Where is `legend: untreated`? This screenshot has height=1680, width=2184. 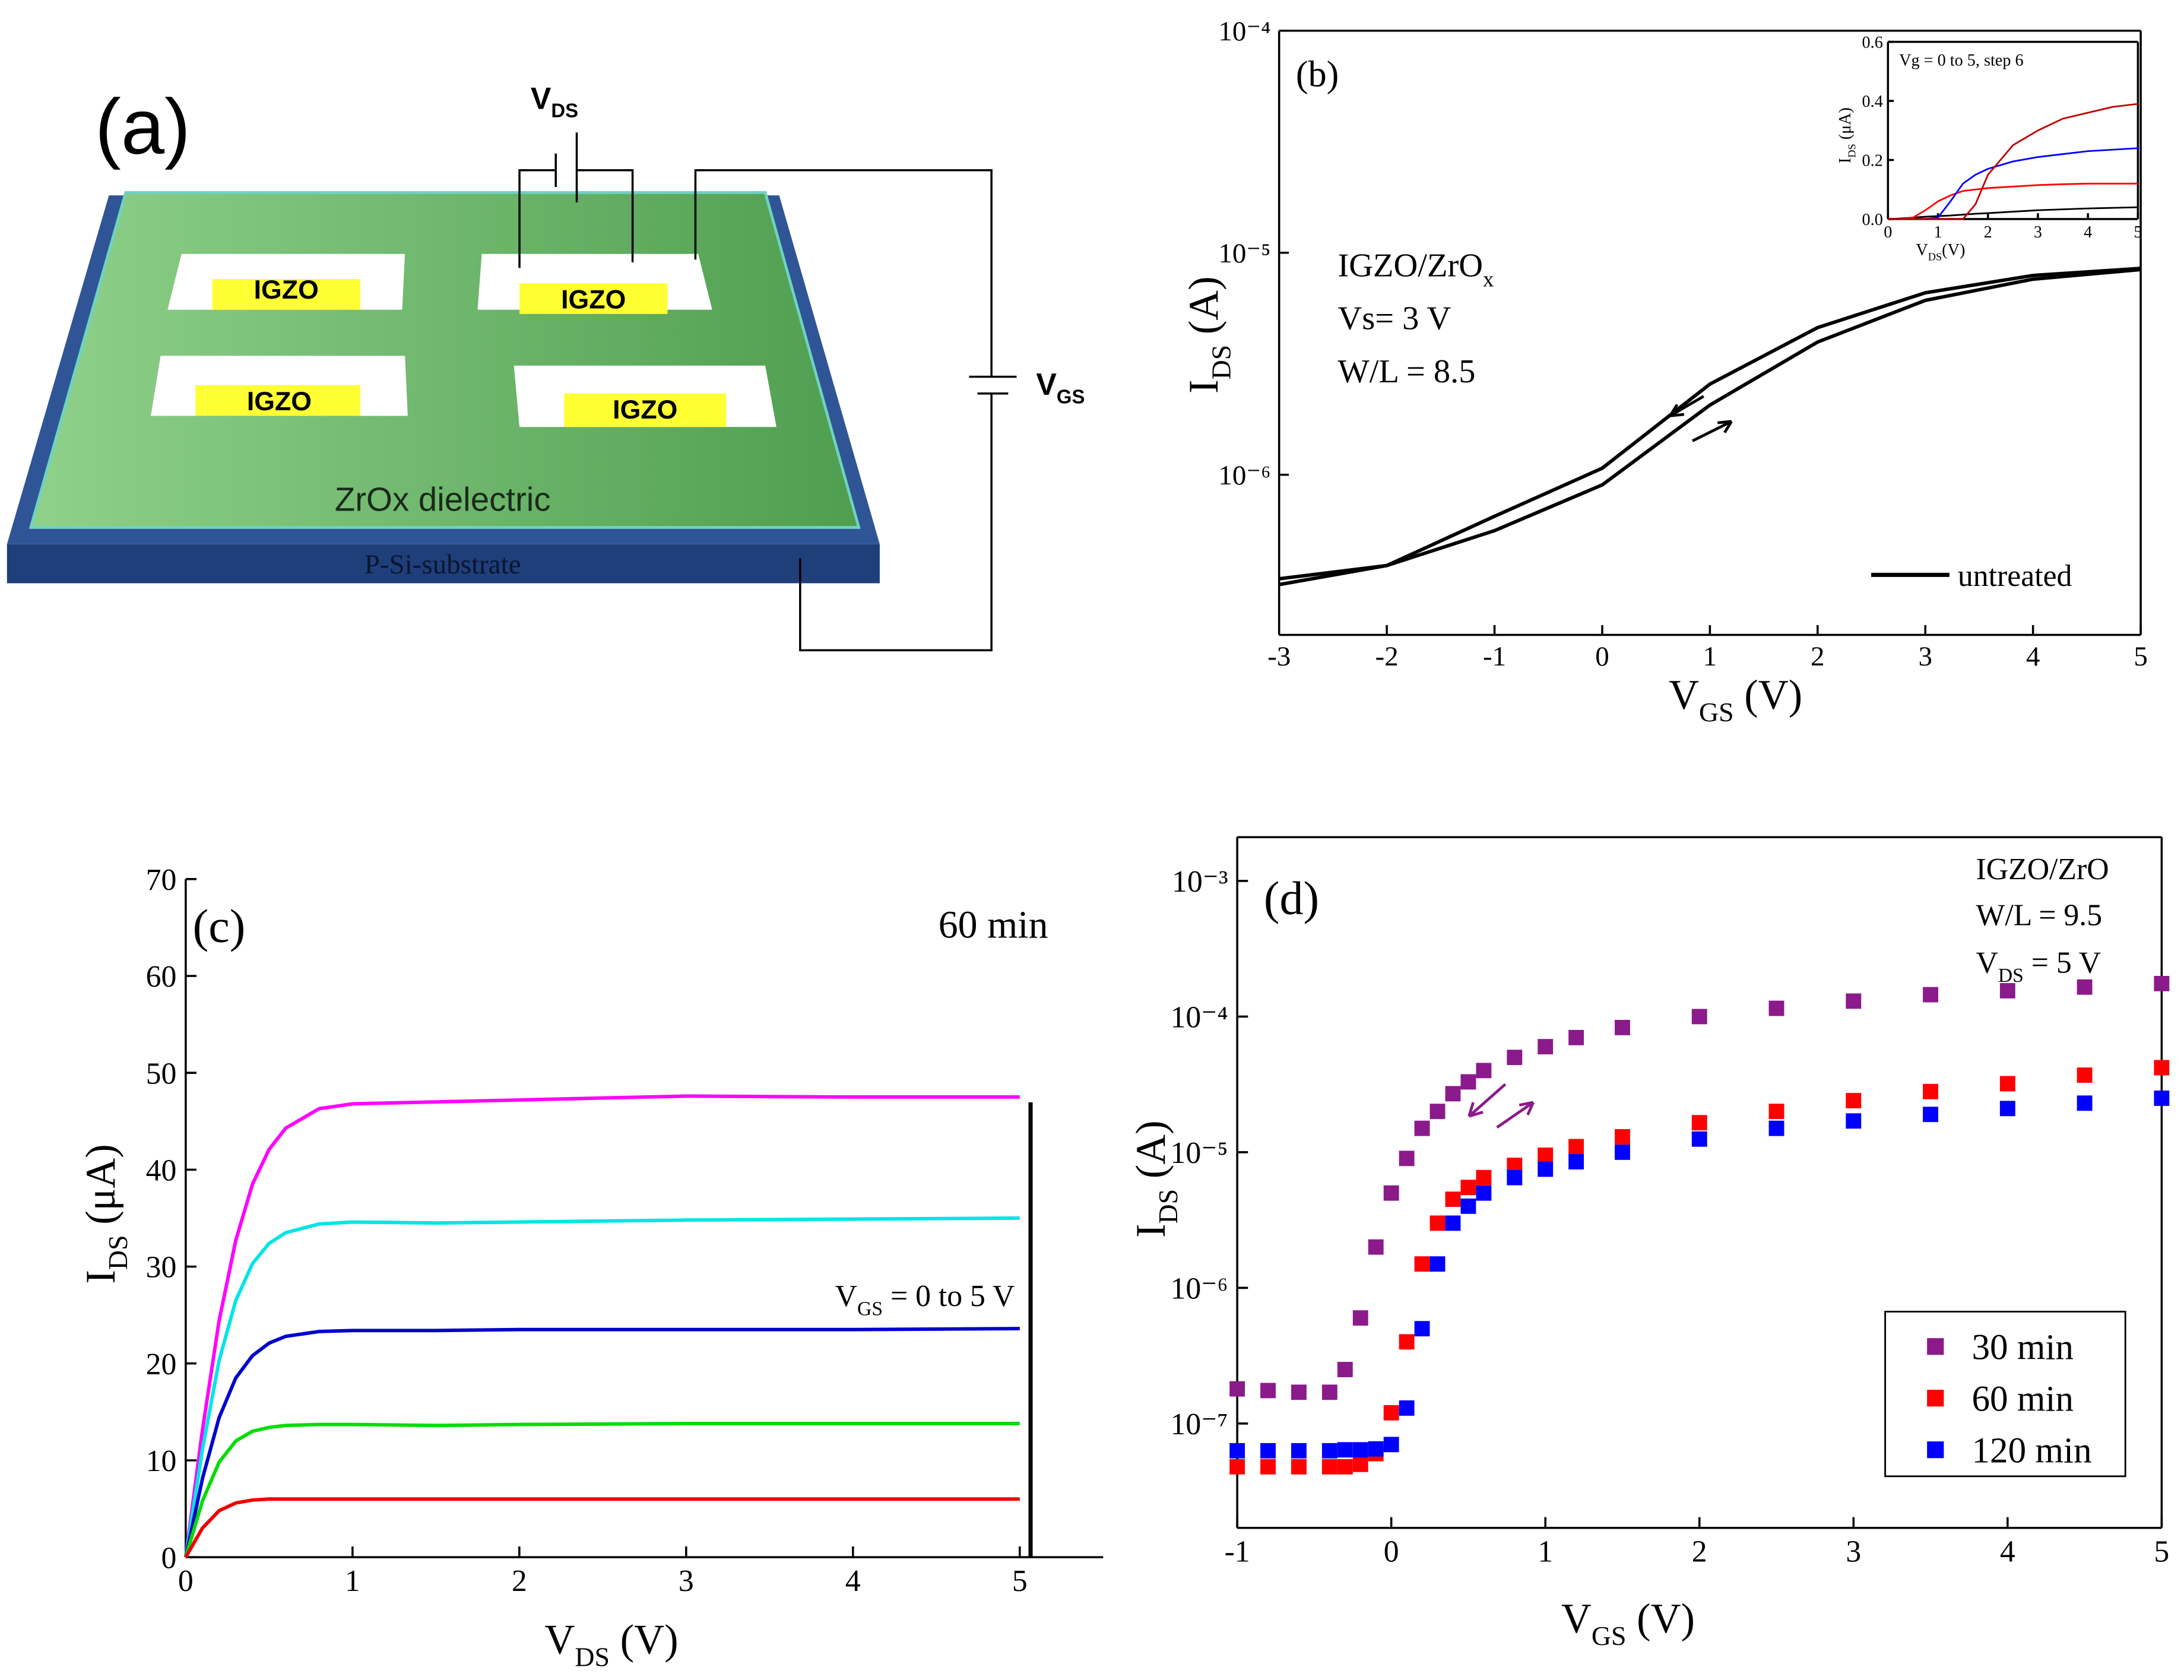 legend: untreated is located at coordinates (1971, 576).